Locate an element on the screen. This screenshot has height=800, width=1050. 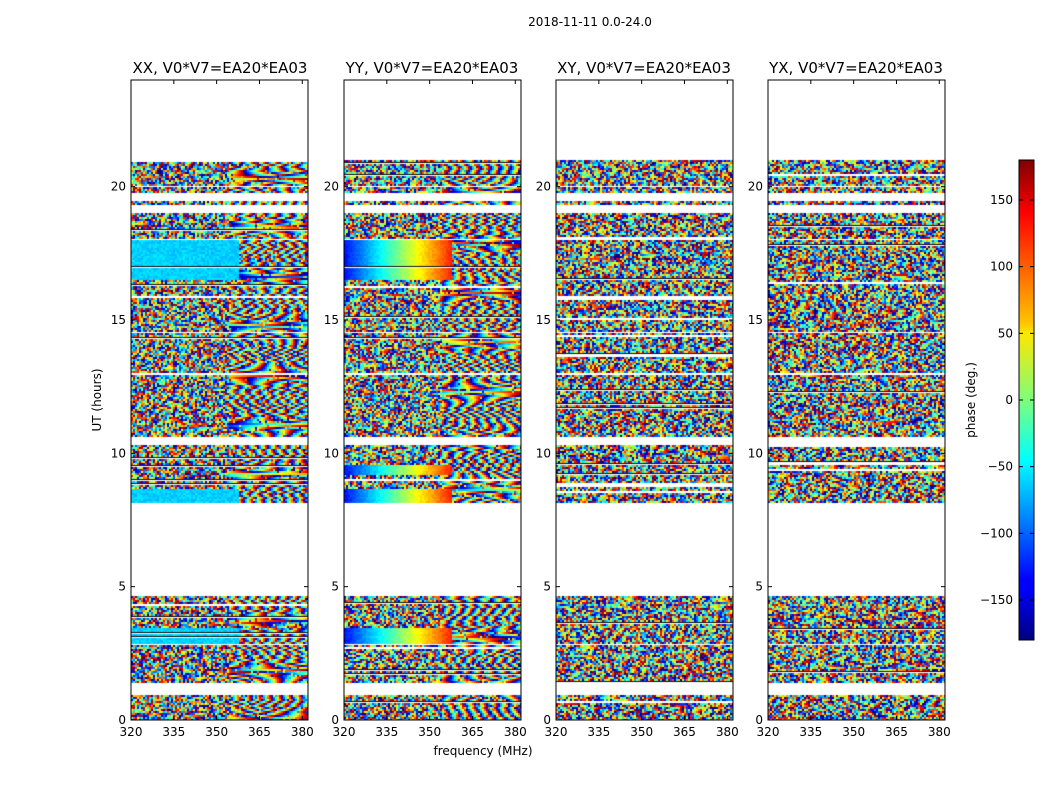
colorbar-tick-label: 100 is located at coordinates (1001, 267).